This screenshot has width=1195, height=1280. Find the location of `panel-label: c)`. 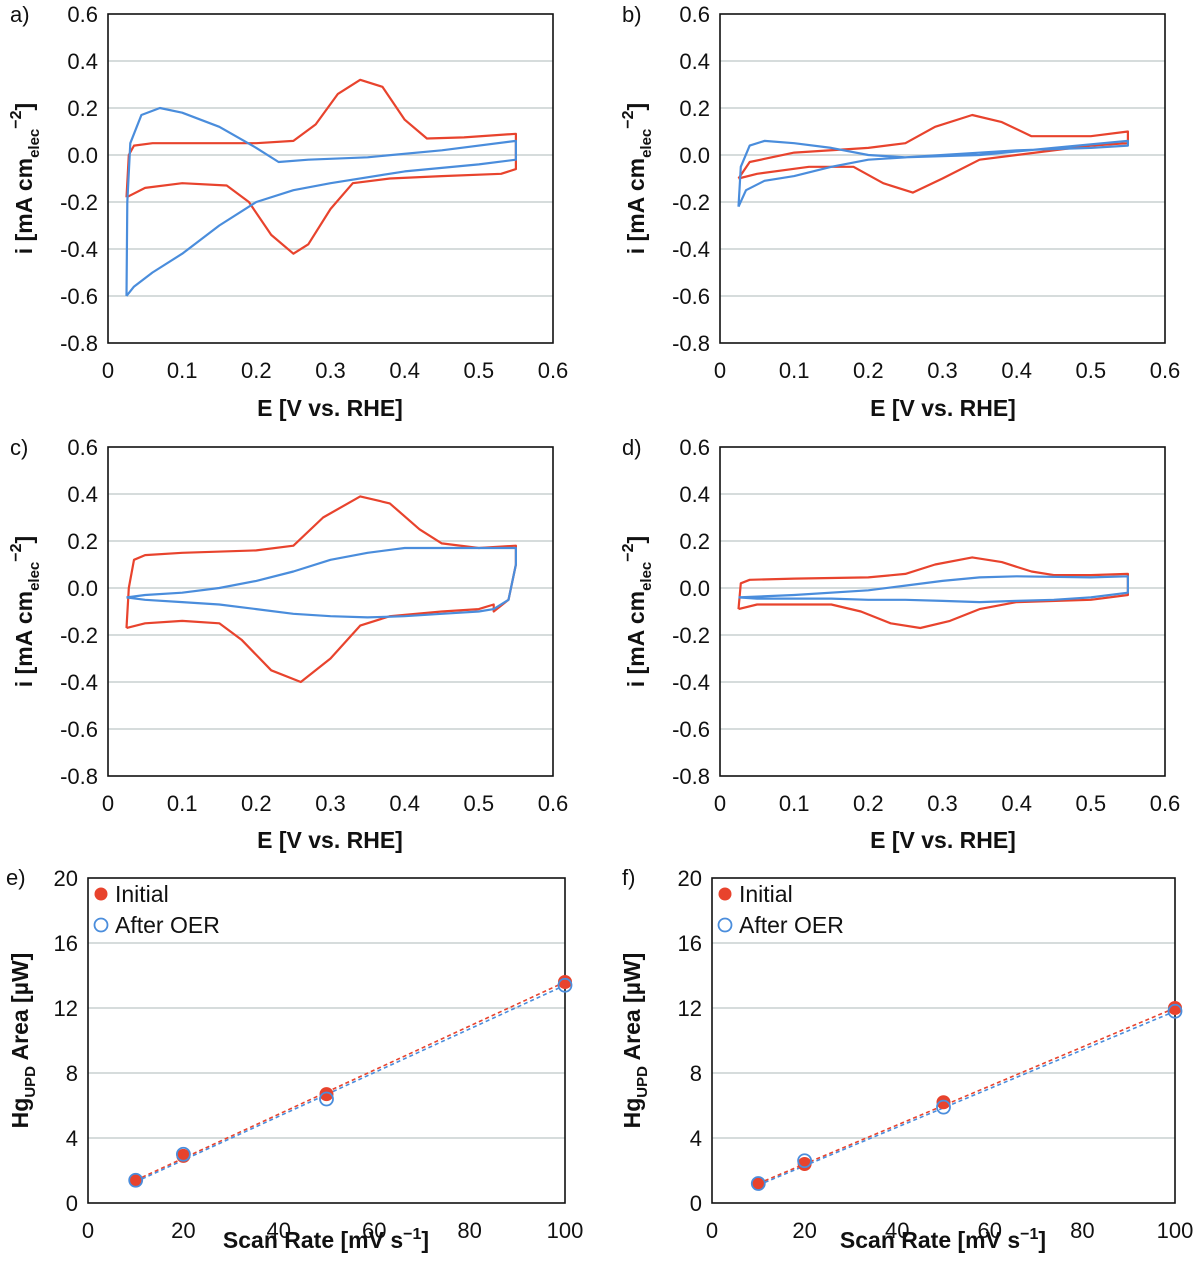

panel-label: c) is located at coordinates (19, 447).